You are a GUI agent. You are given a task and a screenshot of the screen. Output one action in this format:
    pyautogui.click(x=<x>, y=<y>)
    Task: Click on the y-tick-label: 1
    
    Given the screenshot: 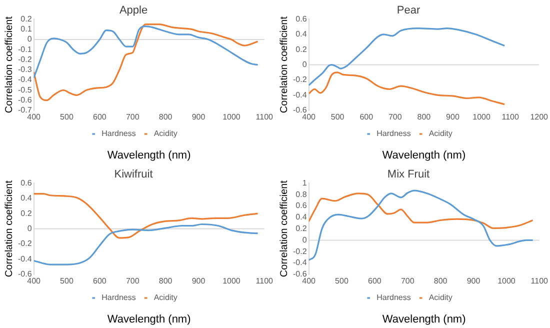 What is the action you would take?
    pyautogui.click(x=305, y=183)
    